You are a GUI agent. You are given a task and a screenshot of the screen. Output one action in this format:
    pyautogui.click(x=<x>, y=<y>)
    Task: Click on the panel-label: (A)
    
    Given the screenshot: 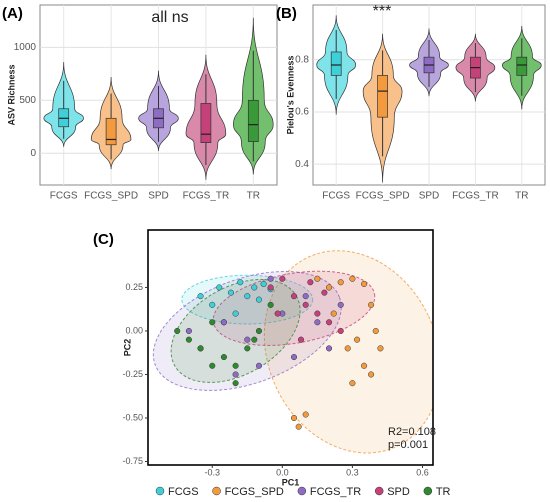 What is the action you would take?
    pyautogui.click(x=12, y=13)
    